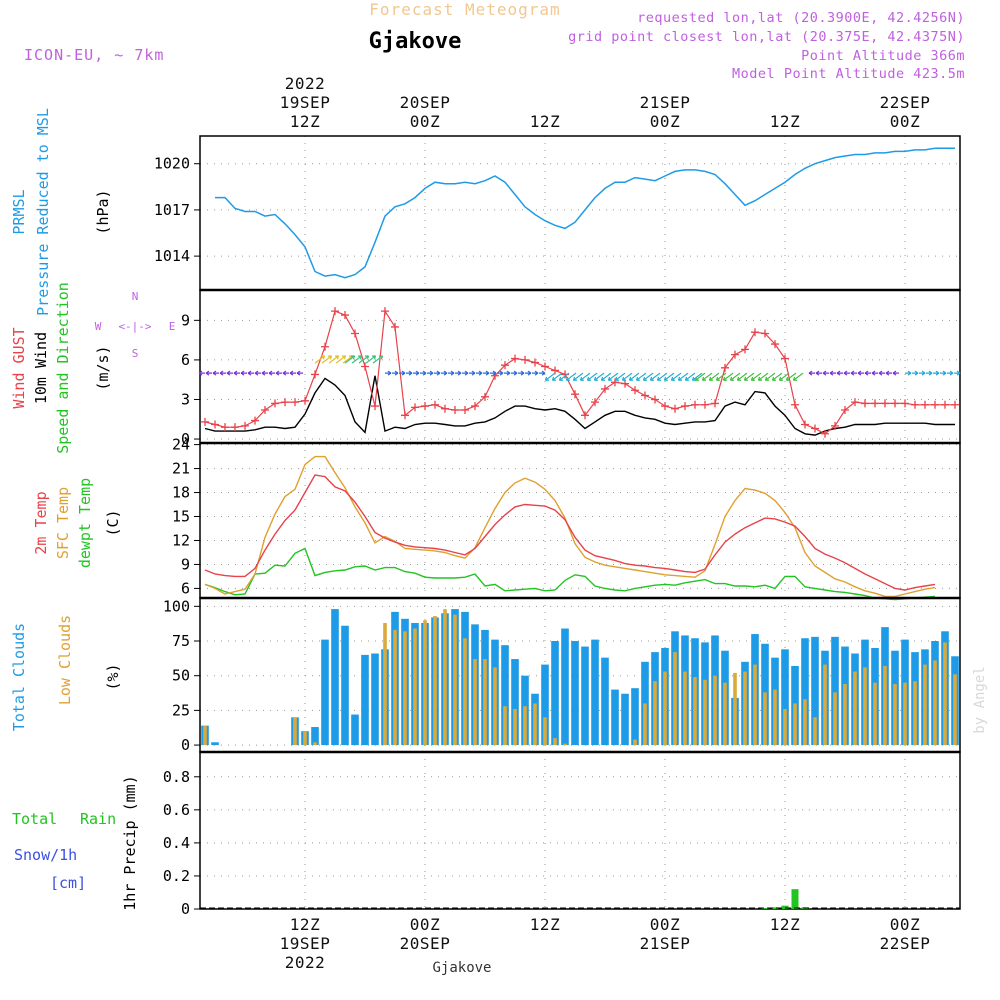 Image resolution: width=1000 pixels, height=1000 pixels. What do you see at coordinates (19, 677) in the screenshot?
I see `cloud-label-total: Total Clouds` at bounding box center [19, 677].